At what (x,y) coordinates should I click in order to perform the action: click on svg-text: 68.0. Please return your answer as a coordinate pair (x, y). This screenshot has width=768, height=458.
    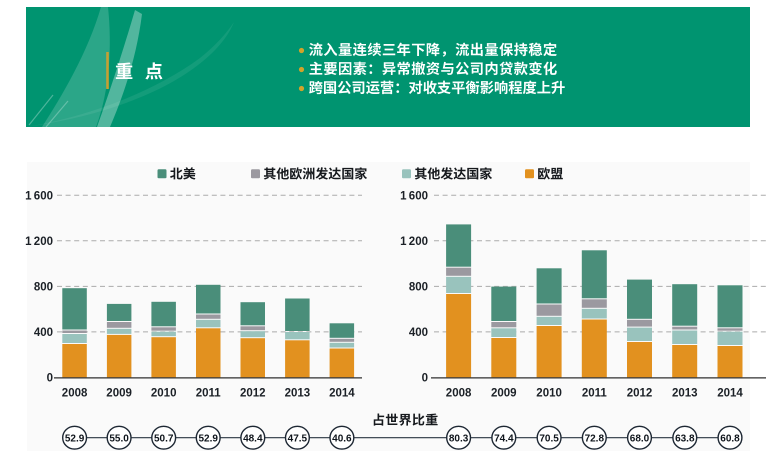
    Looking at the image, I should click on (640, 438).